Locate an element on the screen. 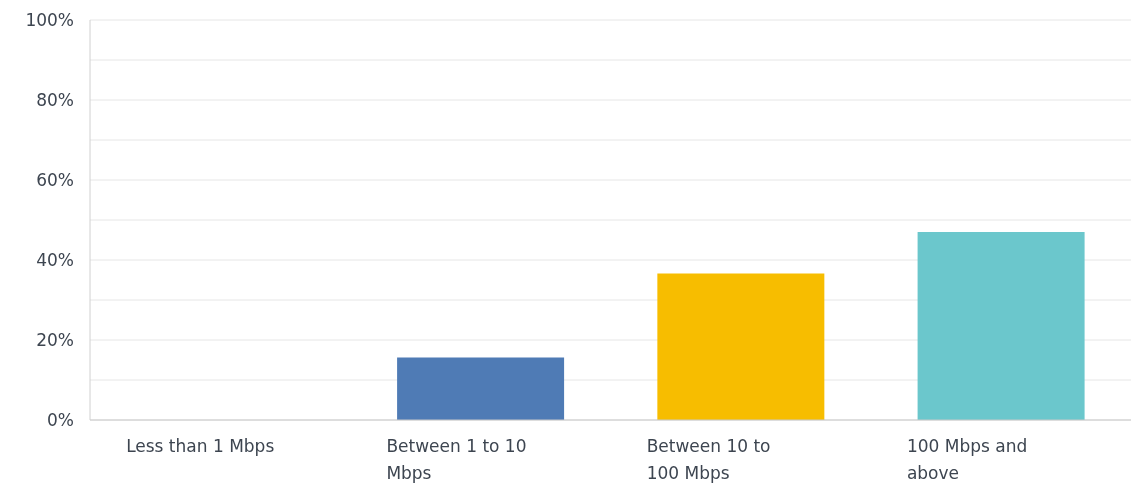  y-tick-label: 20% is located at coordinates (55, 340).